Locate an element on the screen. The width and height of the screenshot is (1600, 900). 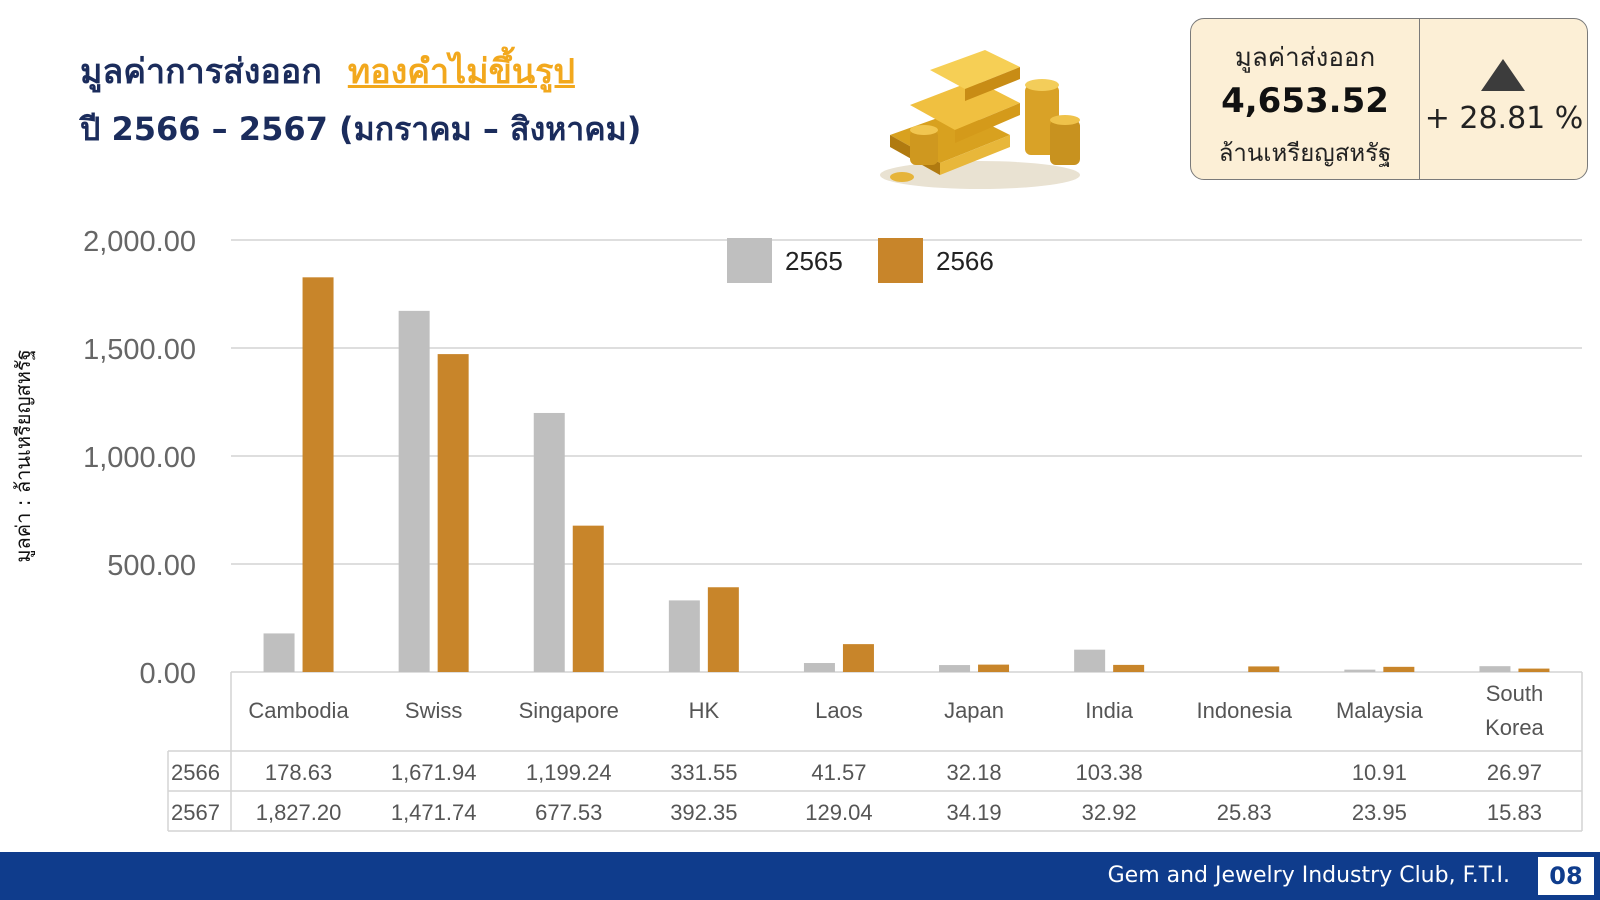
table-cell: 25.83 is located at coordinates (1244, 812).